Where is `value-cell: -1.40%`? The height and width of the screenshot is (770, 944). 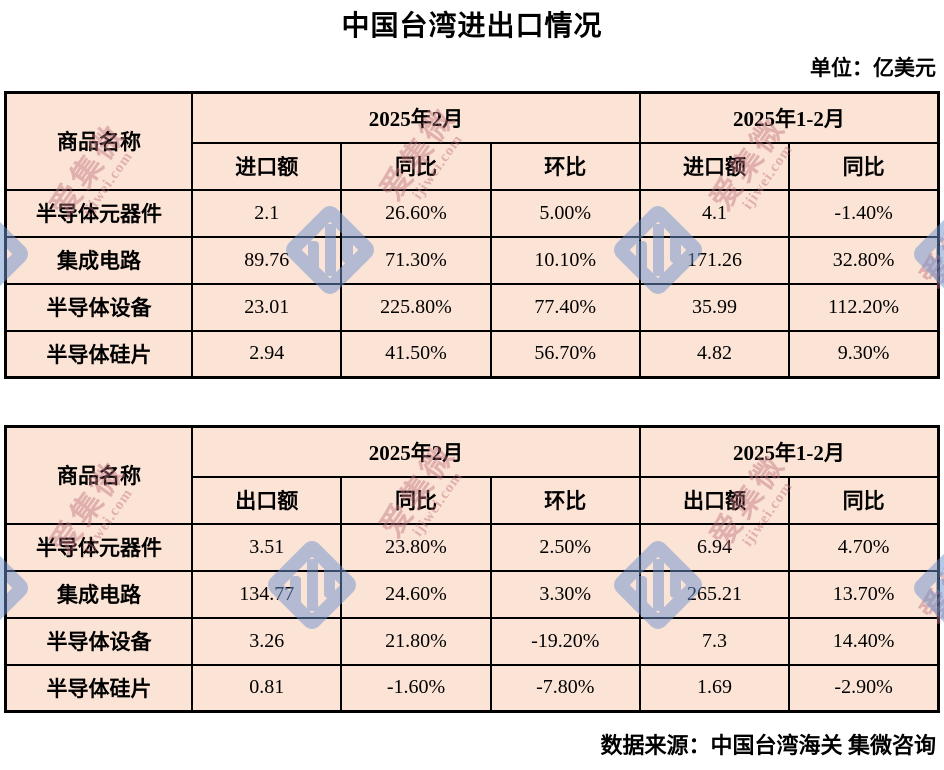
value-cell: -1.40% is located at coordinates (864, 213).